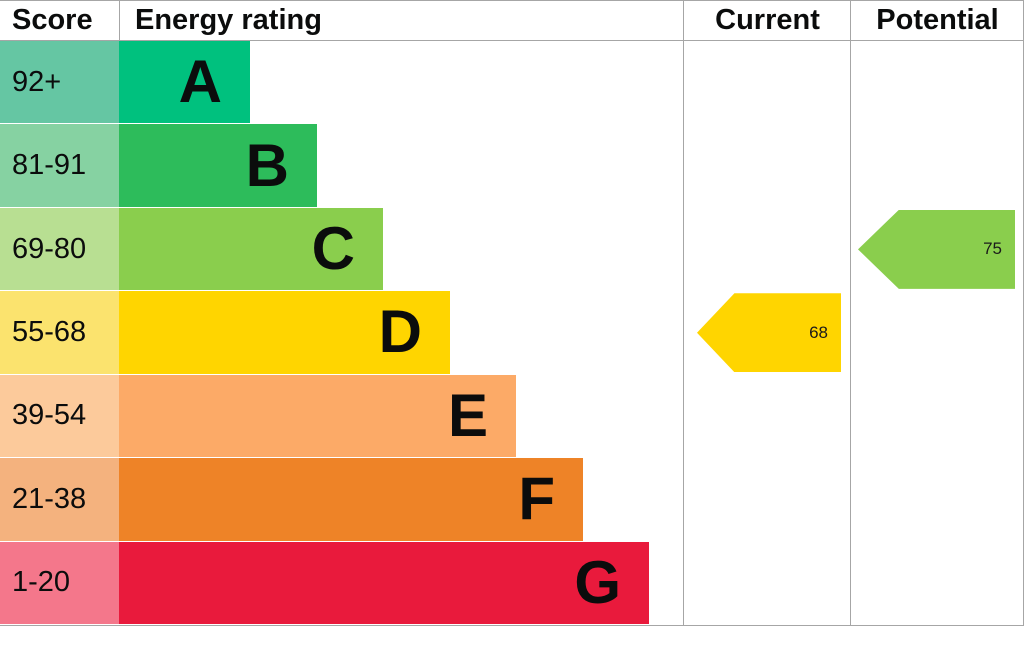 This screenshot has width=1024, height=666. What do you see at coordinates (52, 19) in the screenshot?
I see `header-score: Score` at bounding box center [52, 19].